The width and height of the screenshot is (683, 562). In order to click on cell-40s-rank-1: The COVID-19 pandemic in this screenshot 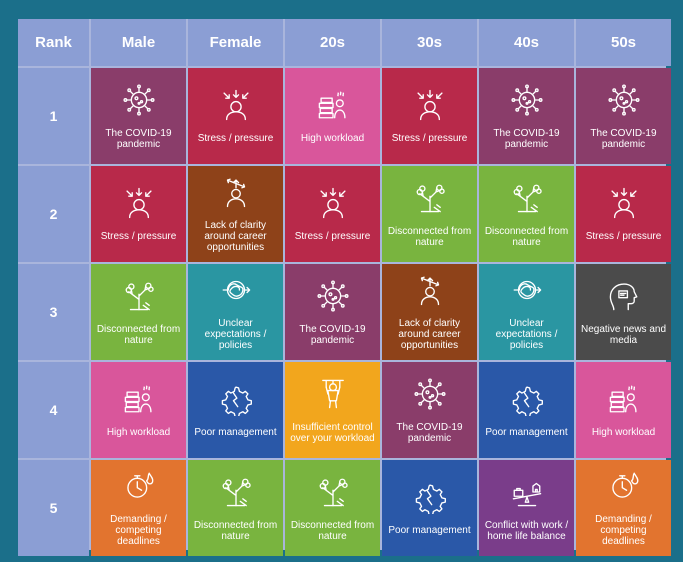, I will do `click(526, 116)`.